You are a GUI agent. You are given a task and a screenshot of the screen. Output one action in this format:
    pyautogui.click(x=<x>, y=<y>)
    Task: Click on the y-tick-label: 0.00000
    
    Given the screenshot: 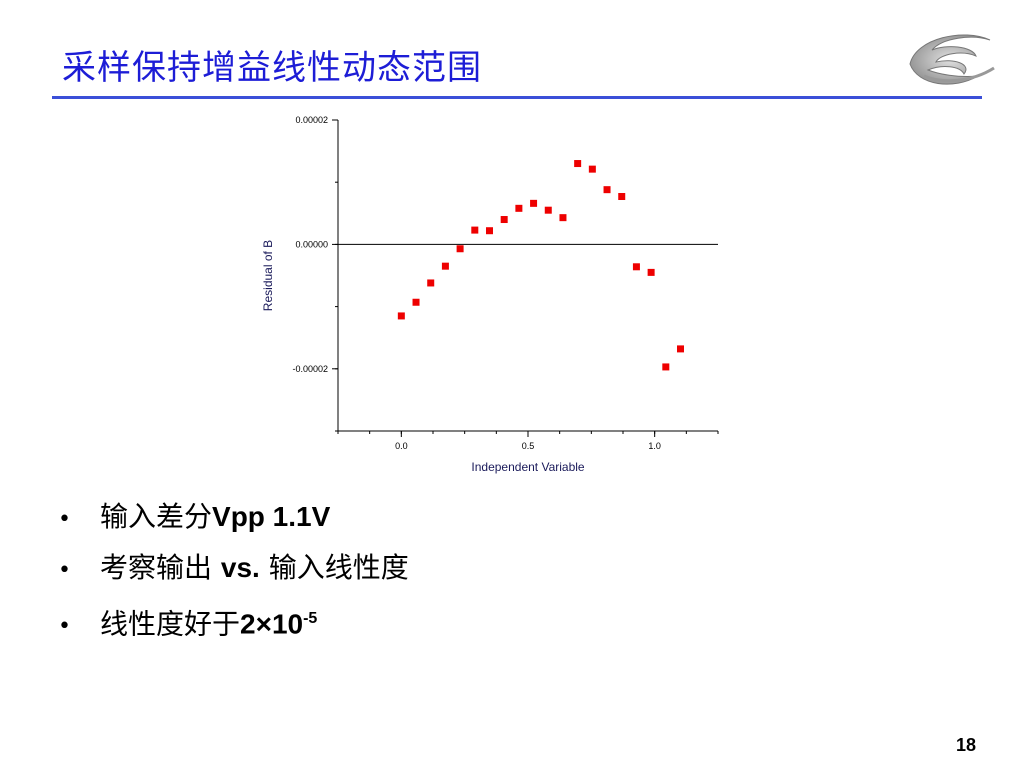 What is the action you would take?
    pyautogui.click(x=311, y=244)
    